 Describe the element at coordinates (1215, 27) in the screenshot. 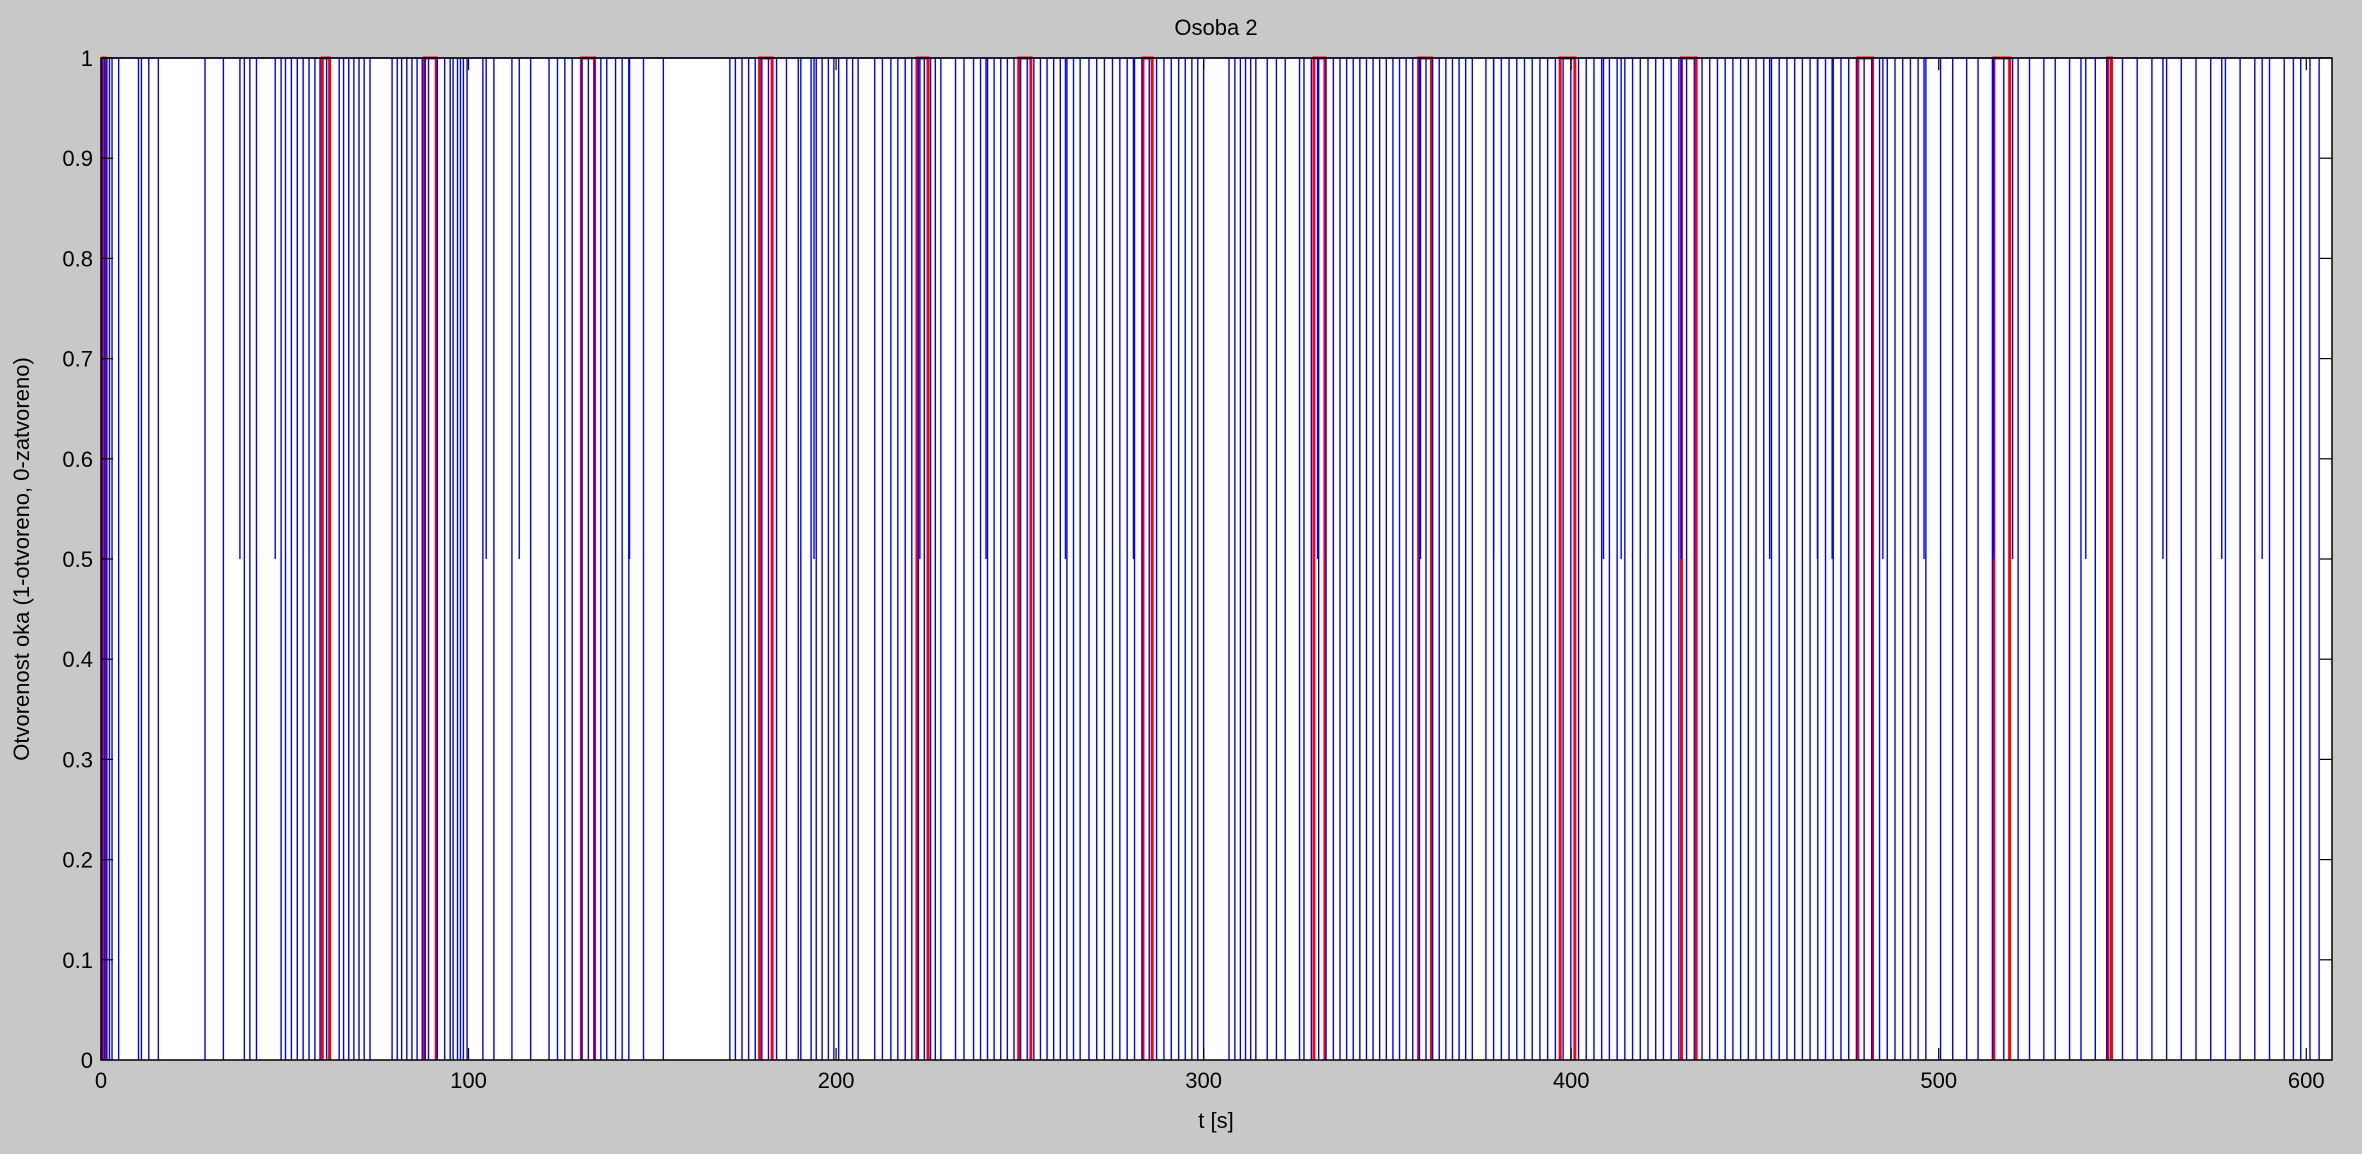

I see `chart-title: Osoba 2` at that location.